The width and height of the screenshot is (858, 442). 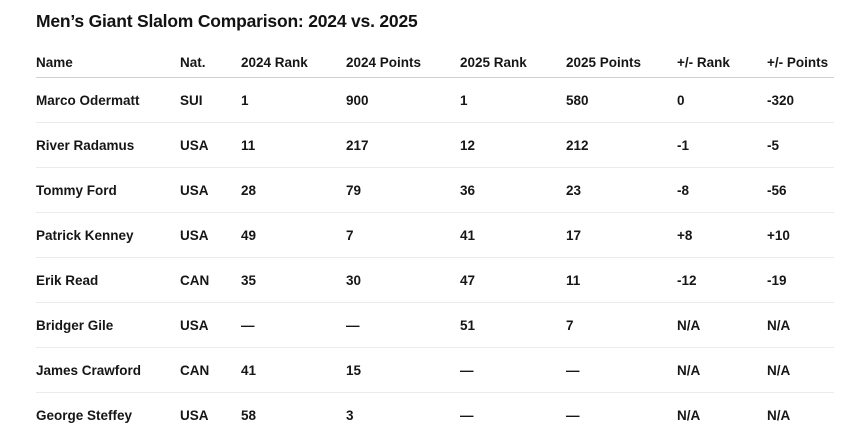 I want to click on column-header: +/- Points, so click(x=800, y=62).